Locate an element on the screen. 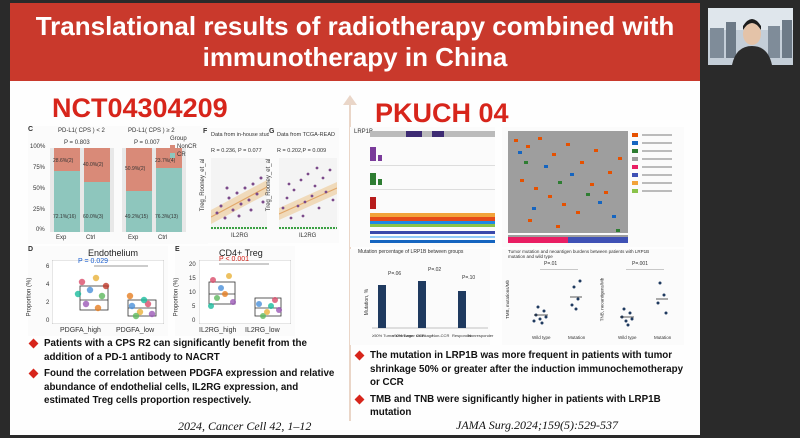 This screenshot has width=800, height=438. presenter-webcam is located at coordinates (750, 36).